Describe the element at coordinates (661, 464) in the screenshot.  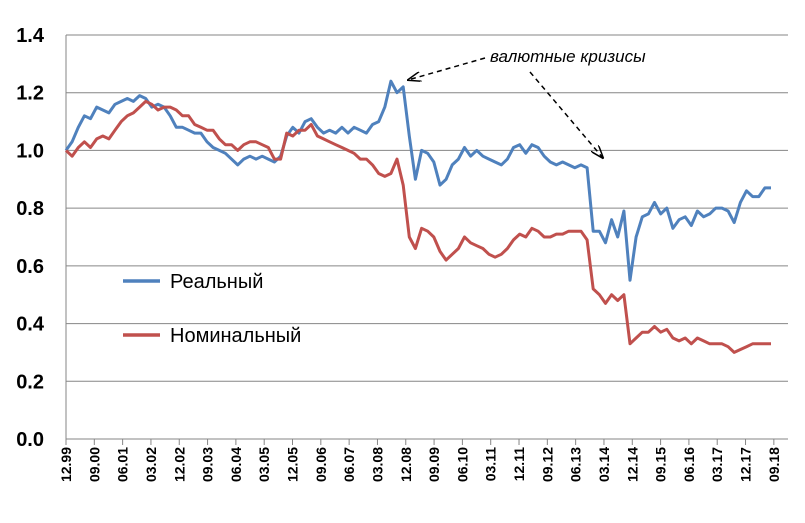
I see `x-tick-label: 09.15` at that location.